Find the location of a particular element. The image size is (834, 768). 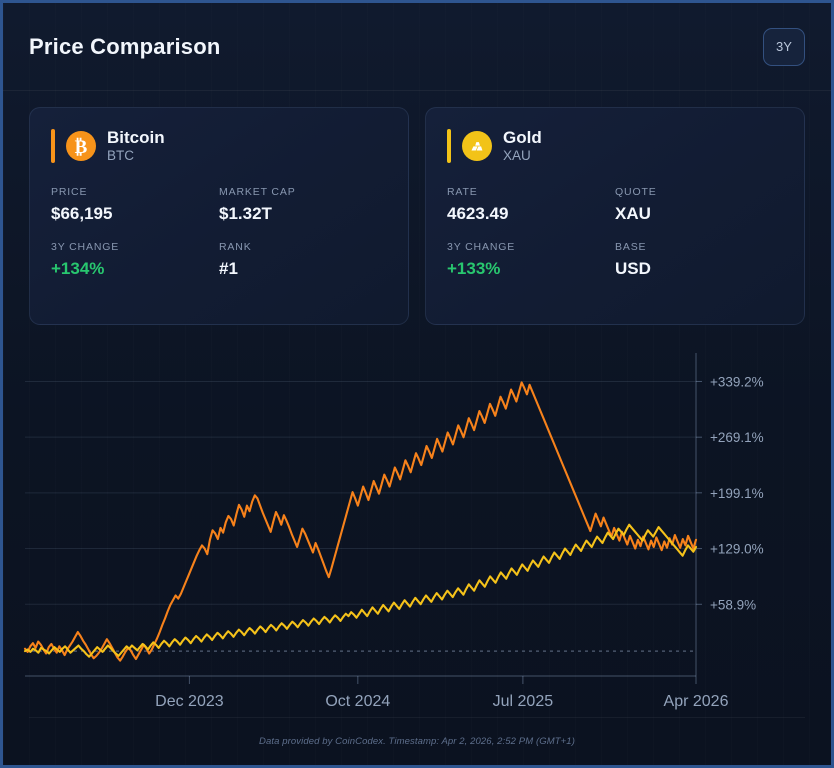

y-axis-label: +58.9% is located at coordinates (733, 604).